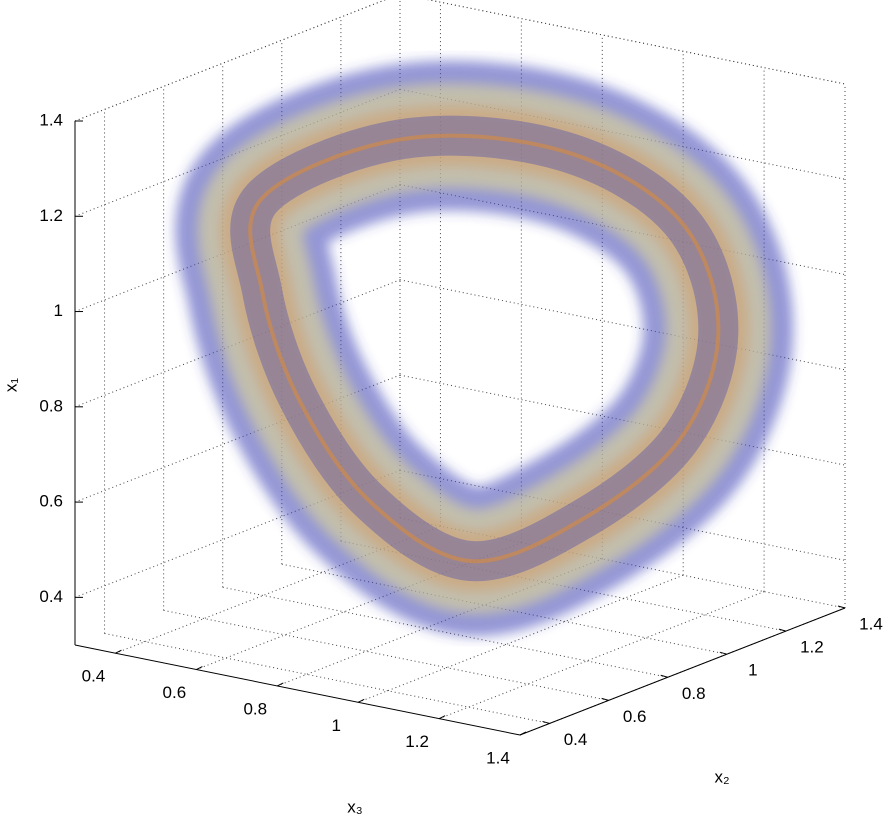 This screenshot has width=890, height=830. What do you see at coordinates (576, 739) in the screenshot?
I see `x2-tick-label: 0.4` at bounding box center [576, 739].